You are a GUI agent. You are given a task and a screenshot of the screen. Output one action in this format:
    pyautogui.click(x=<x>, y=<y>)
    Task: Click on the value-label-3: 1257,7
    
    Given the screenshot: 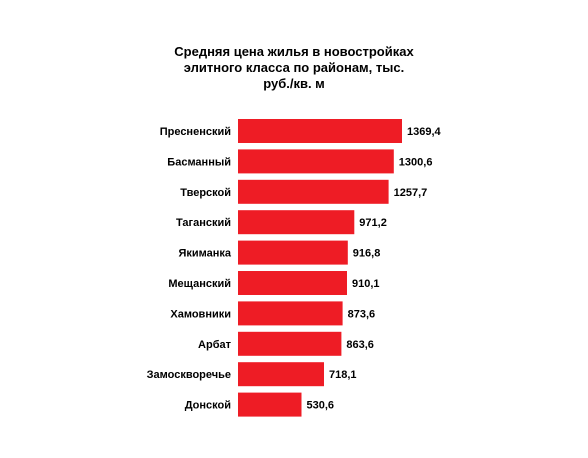 What is the action you would take?
    pyautogui.click(x=411, y=193)
    